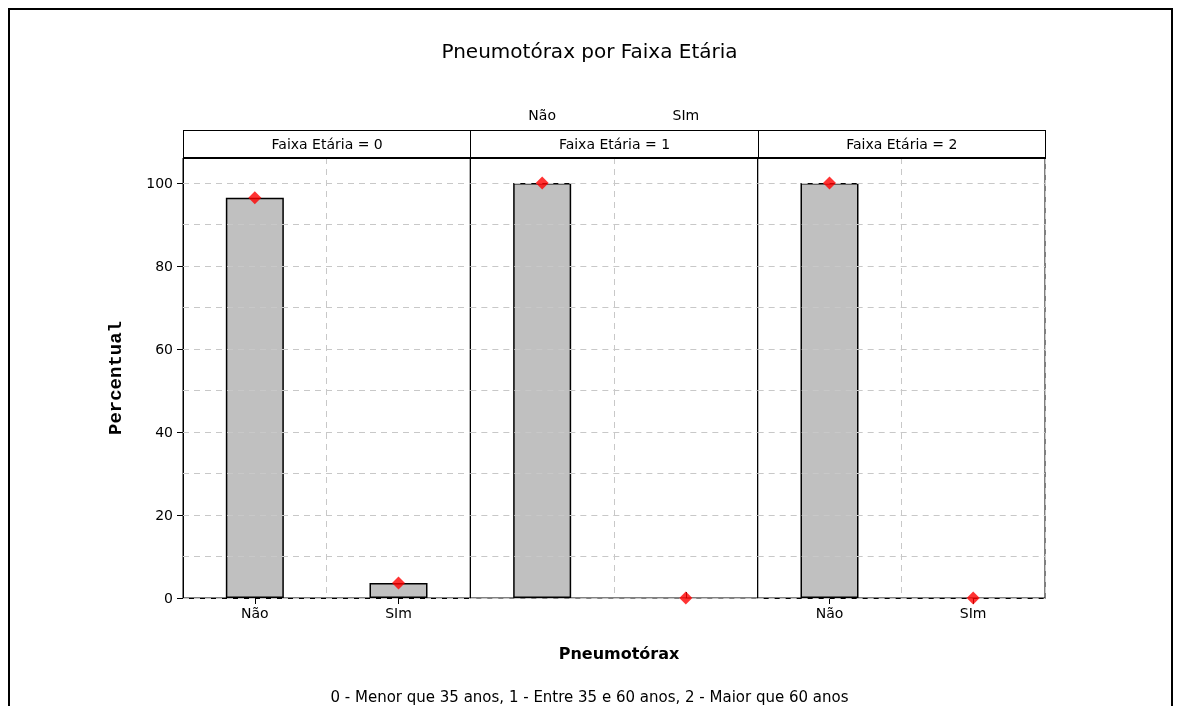 Image resolution: width=1179 pixels, height=706 pixels. I want to click on y-tick-label: 40, so click(164, 431).